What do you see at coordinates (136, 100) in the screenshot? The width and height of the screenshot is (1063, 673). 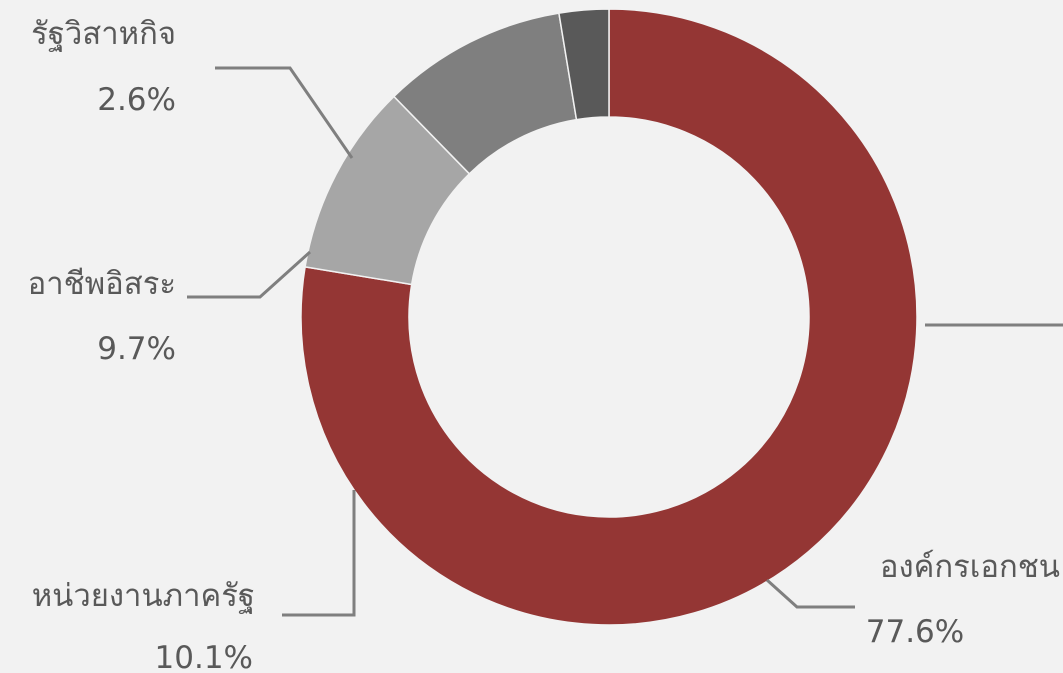 I see `slice-value-state-enterprise: 2.6%` at bounding box center [136, 100].